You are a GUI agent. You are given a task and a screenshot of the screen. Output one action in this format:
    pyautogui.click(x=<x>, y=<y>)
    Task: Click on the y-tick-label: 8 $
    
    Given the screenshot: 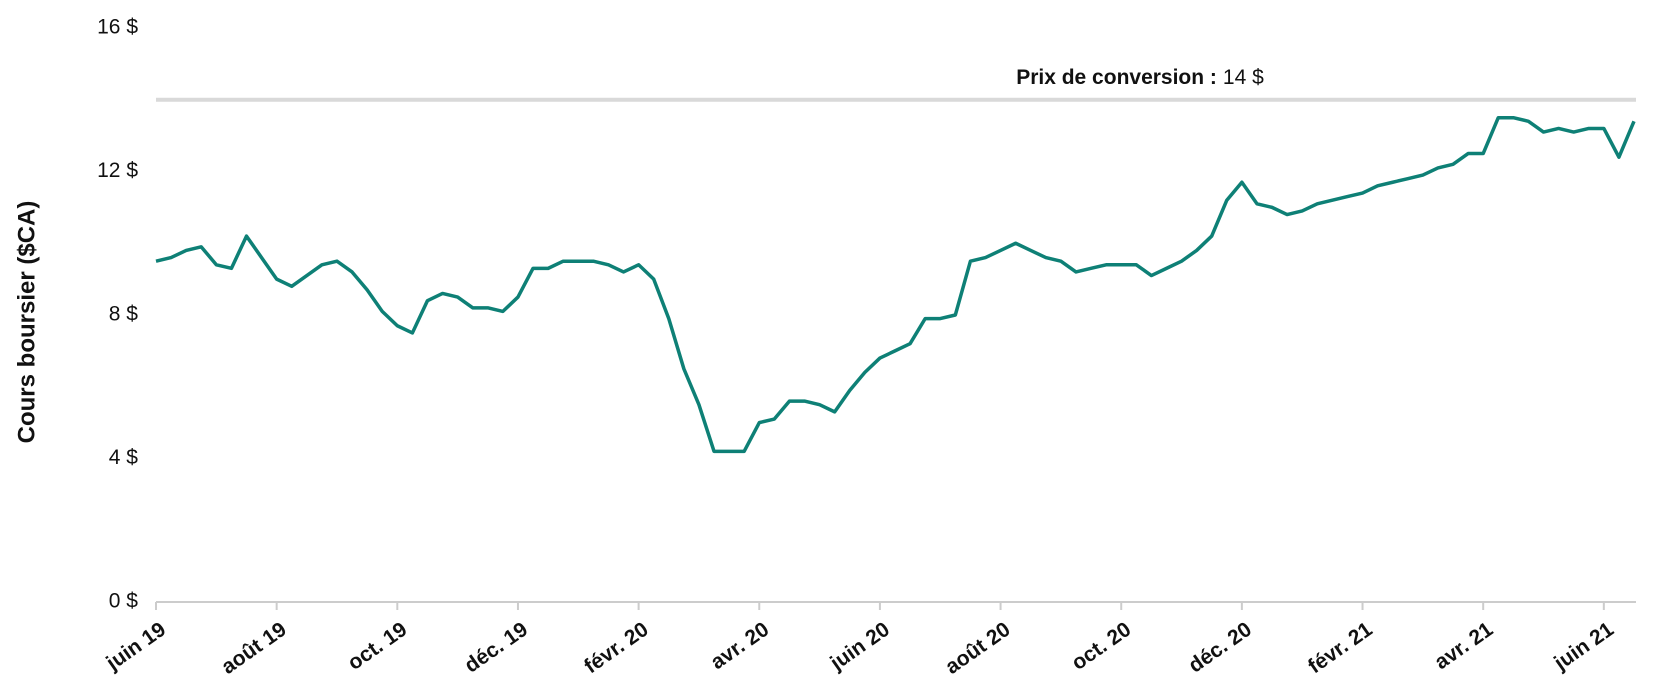 What is the action you would take?
    pyautogui.click(x=124, y=314)
    